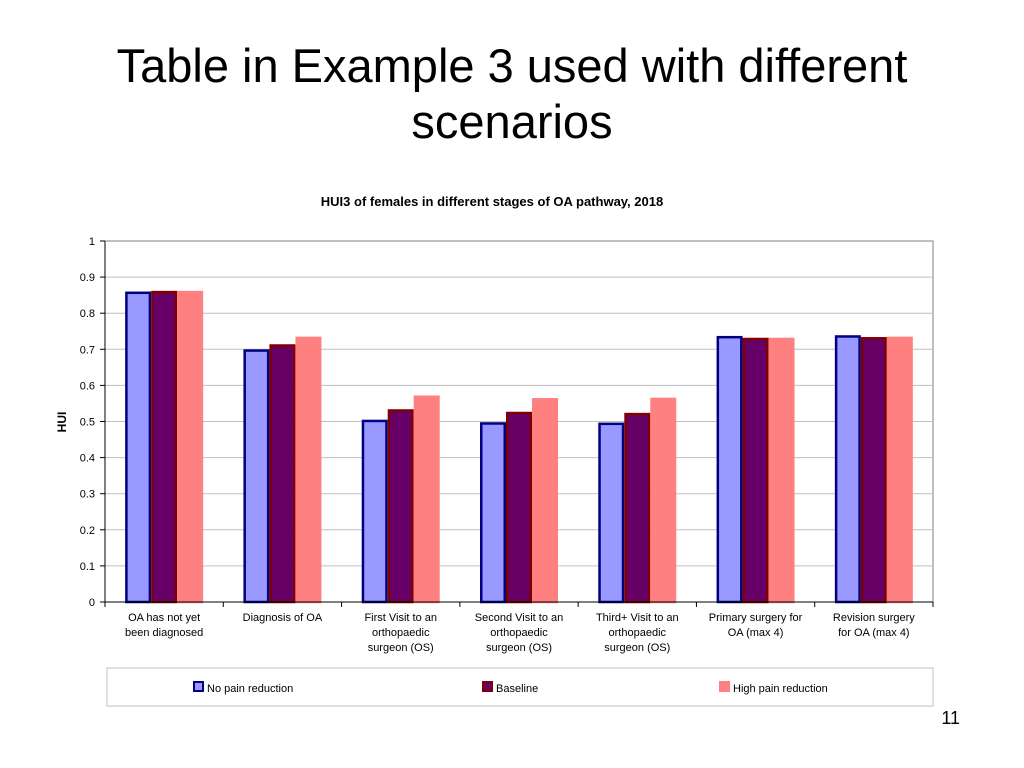 The image size is (1024, 768). Describe the element at coordinates (92, 603) in the screenshot. I see `y-tick-label: 0` at that location.